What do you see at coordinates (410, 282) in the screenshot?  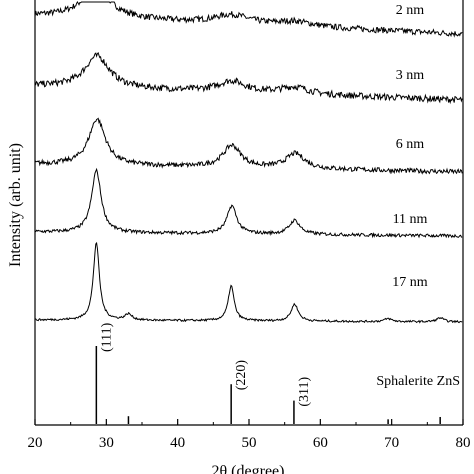 I see `series-label: 17 nm` at bounding box center [410, 282].